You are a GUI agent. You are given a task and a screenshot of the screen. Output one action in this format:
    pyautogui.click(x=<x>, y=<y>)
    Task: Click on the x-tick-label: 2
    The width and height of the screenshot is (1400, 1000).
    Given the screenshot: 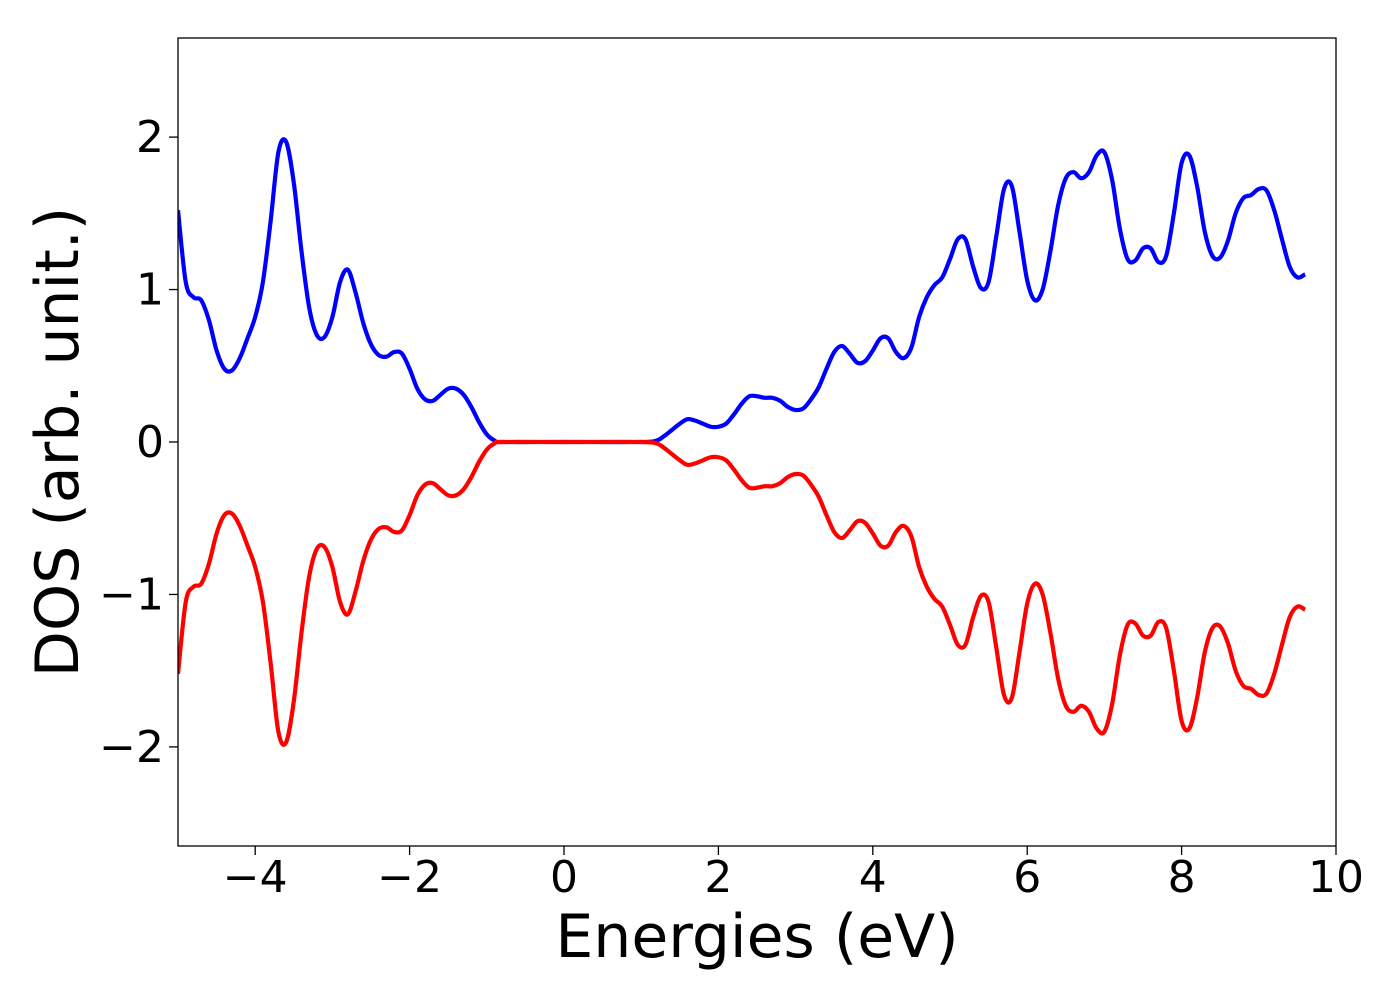 What is the action you would take?
    pyautogui.click(x=718, y=877)
    